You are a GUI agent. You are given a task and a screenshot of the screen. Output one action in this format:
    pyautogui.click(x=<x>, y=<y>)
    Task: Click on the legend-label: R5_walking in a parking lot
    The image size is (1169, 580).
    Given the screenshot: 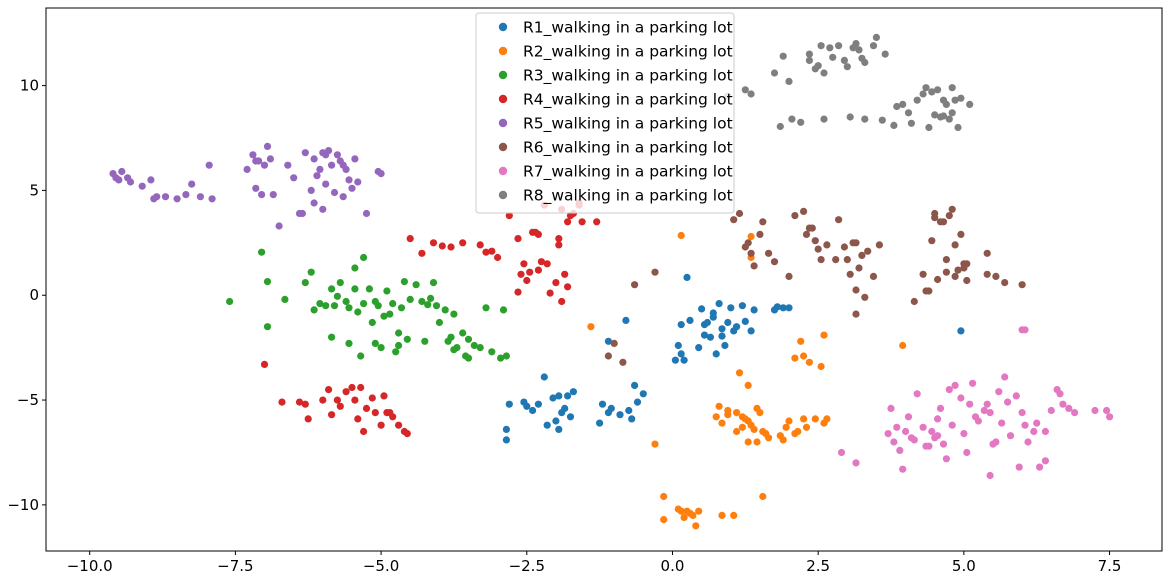 What is the action you would take?
    pyautogui.click(x=628, y=124)
    